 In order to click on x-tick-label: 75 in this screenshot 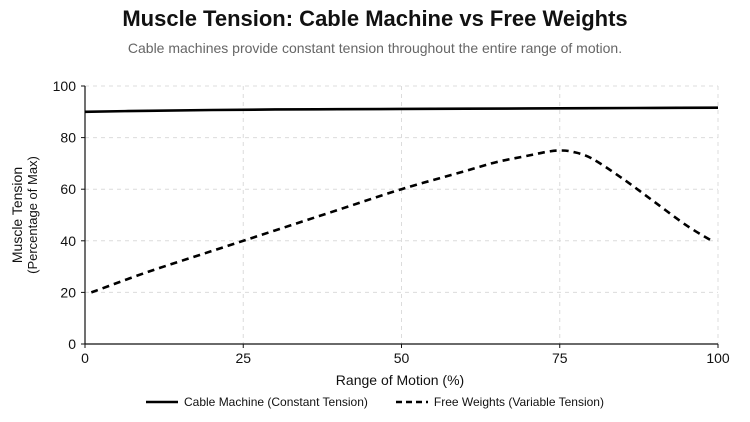, I will do `click(560, 358)`.